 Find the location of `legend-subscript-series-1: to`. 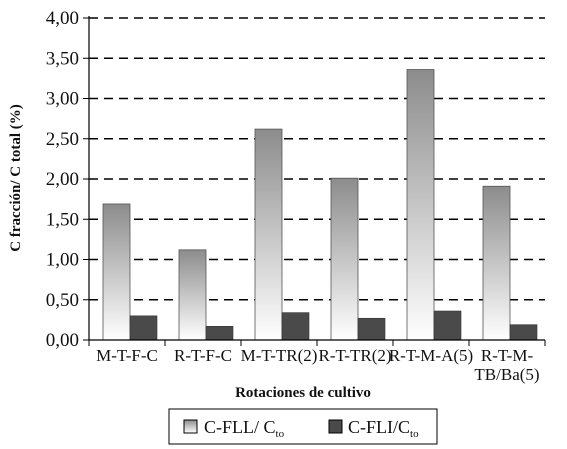

legend-subscript-series-1: to is located at coordinates (280, 434).